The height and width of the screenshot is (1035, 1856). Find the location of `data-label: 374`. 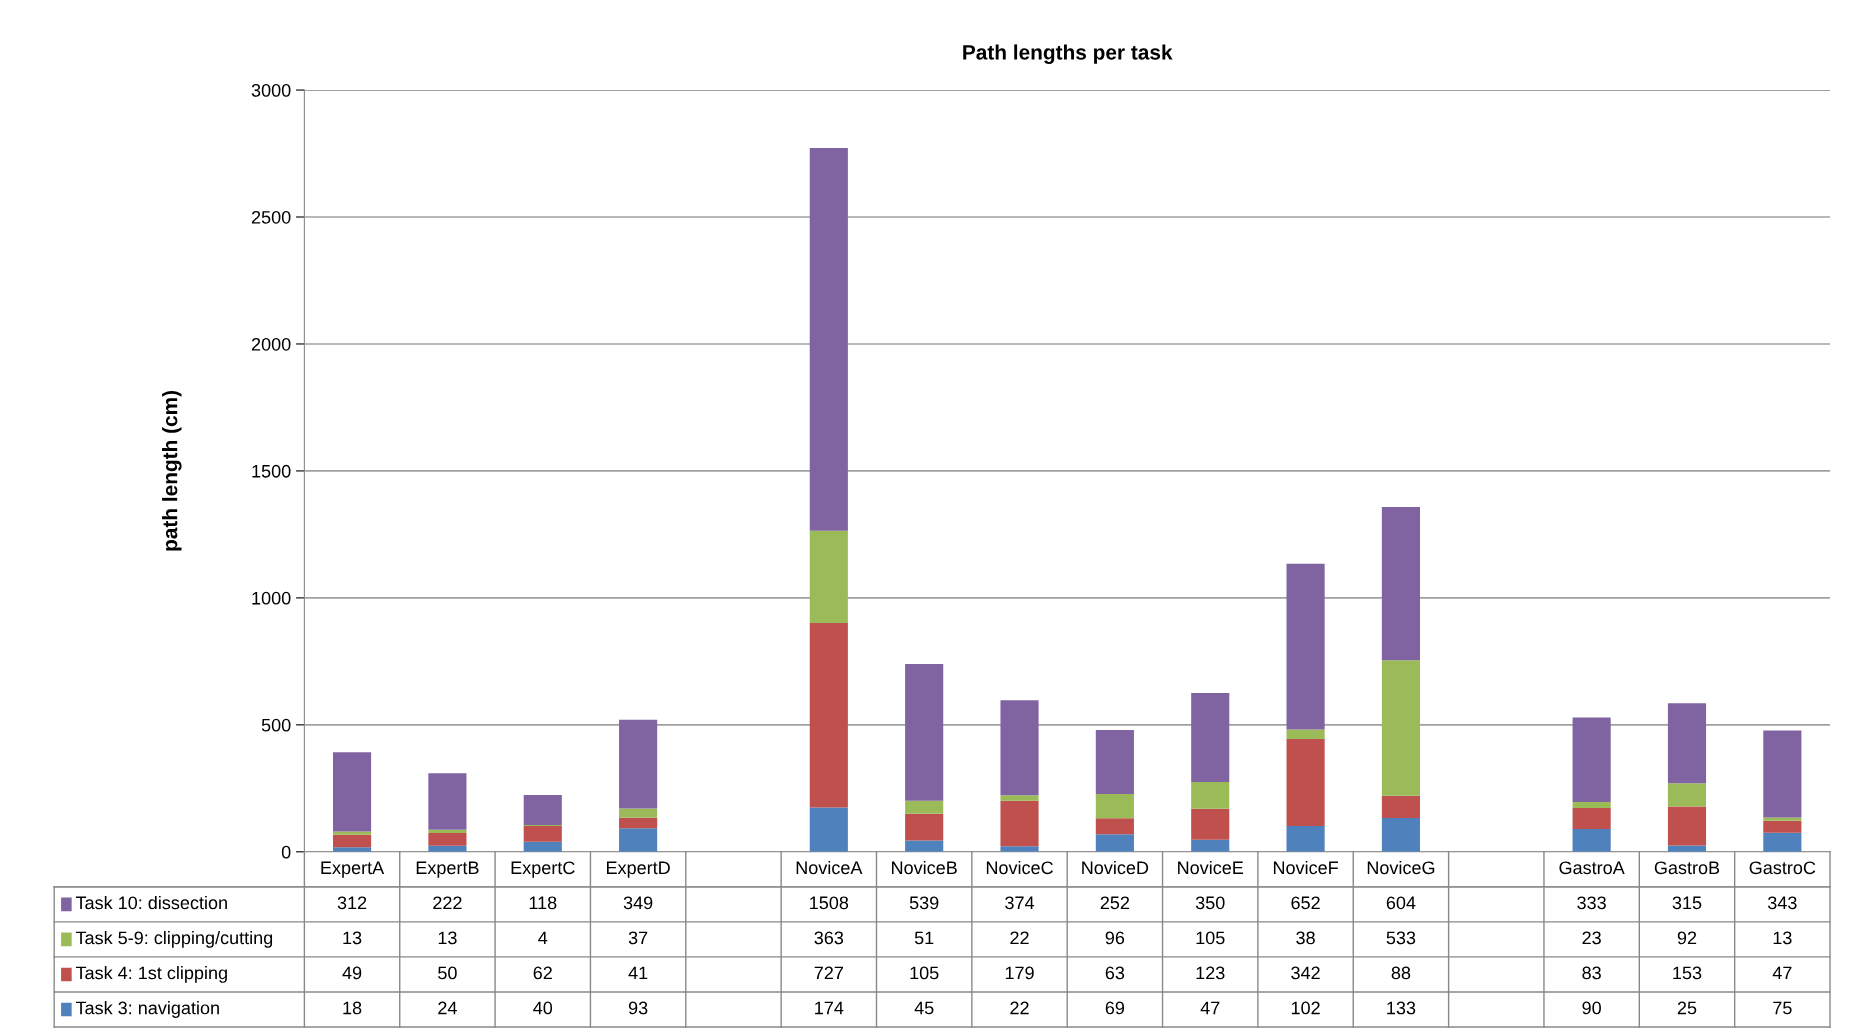

data-label: 374 is located at coordinates (1020, 903).